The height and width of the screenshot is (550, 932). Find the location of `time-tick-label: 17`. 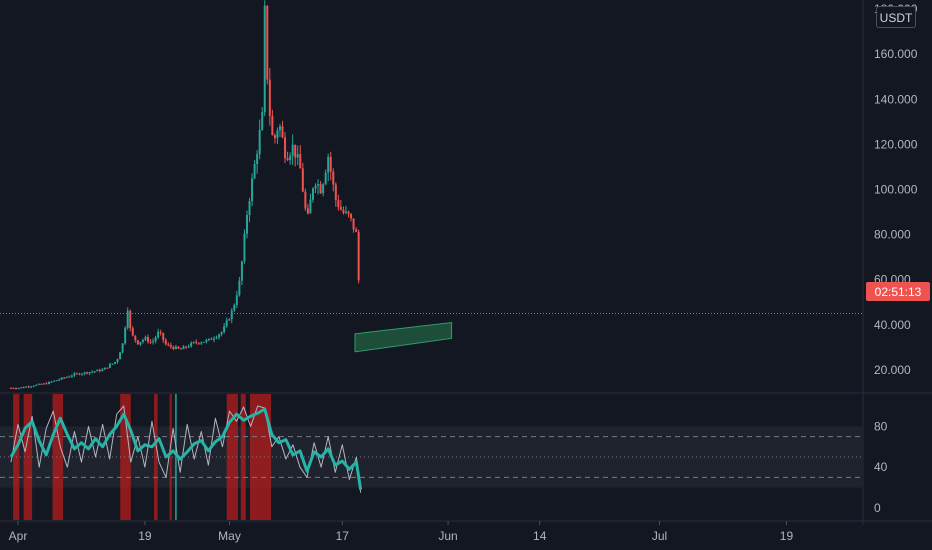

time-tick-label: 17 is located at coordinates (343, 536).